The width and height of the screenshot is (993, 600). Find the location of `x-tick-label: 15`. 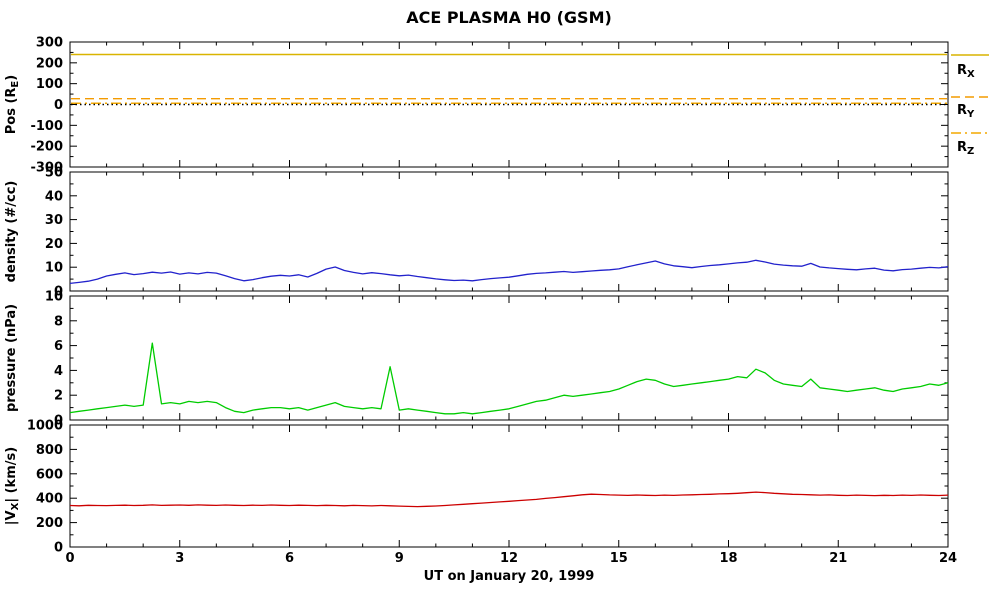

x-tick-label: 15 is located at coordinates (619, 558).